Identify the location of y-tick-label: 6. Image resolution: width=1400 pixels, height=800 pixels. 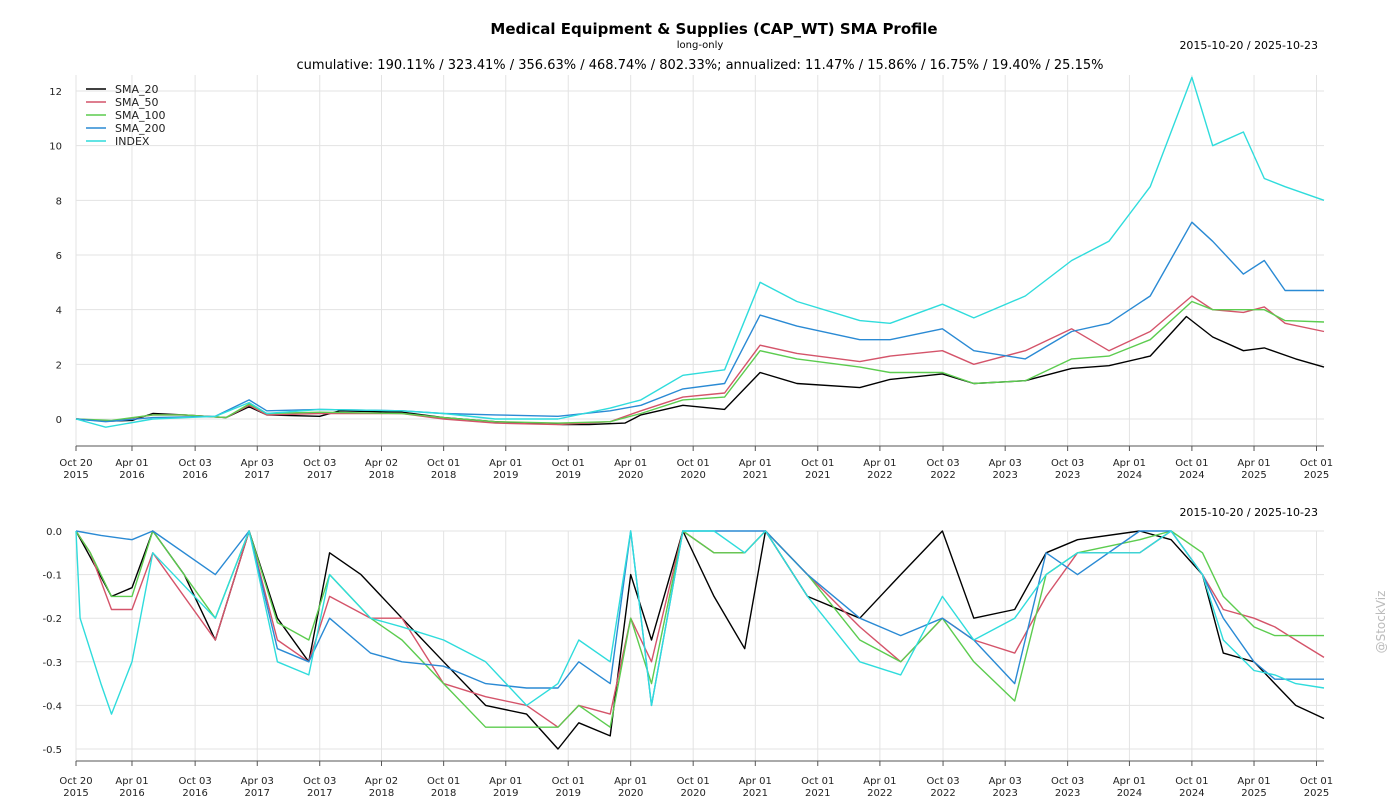
(59, 256).